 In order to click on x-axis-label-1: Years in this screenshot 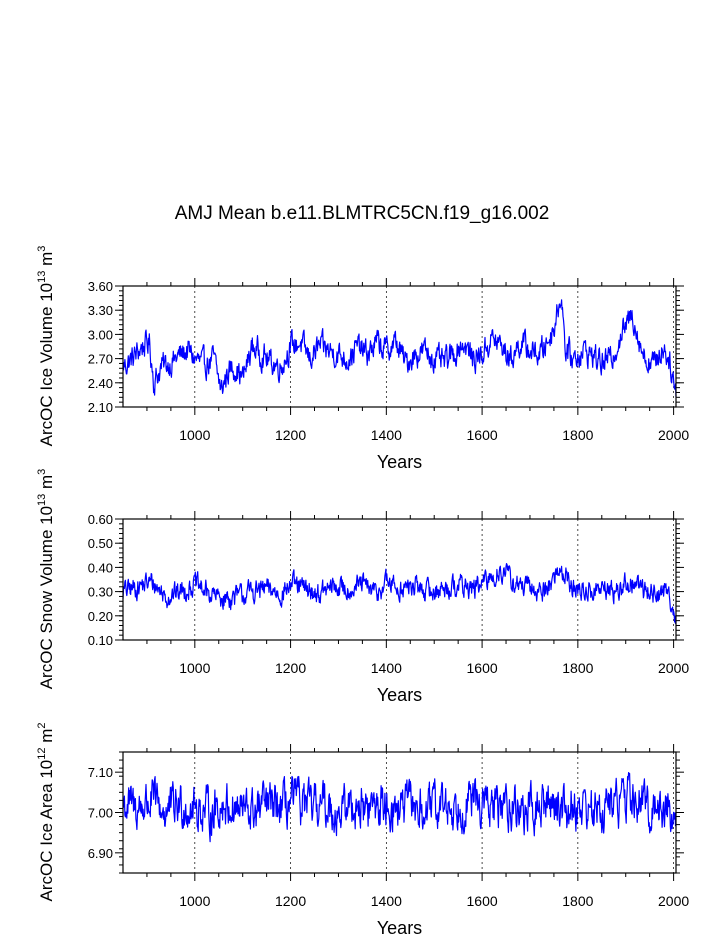, I will do `click(399, 462)`.